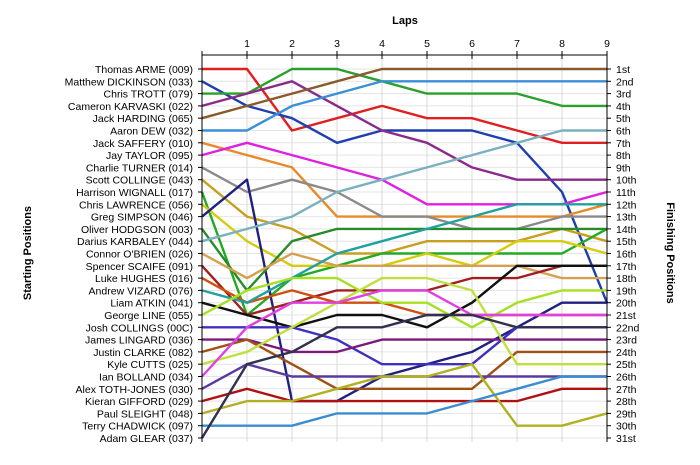  What do you see at coordinates (146, 439) in the screenshot?
I see `starting-position-label: Adam GLEAR (037)` at bounding box center [146, 439].